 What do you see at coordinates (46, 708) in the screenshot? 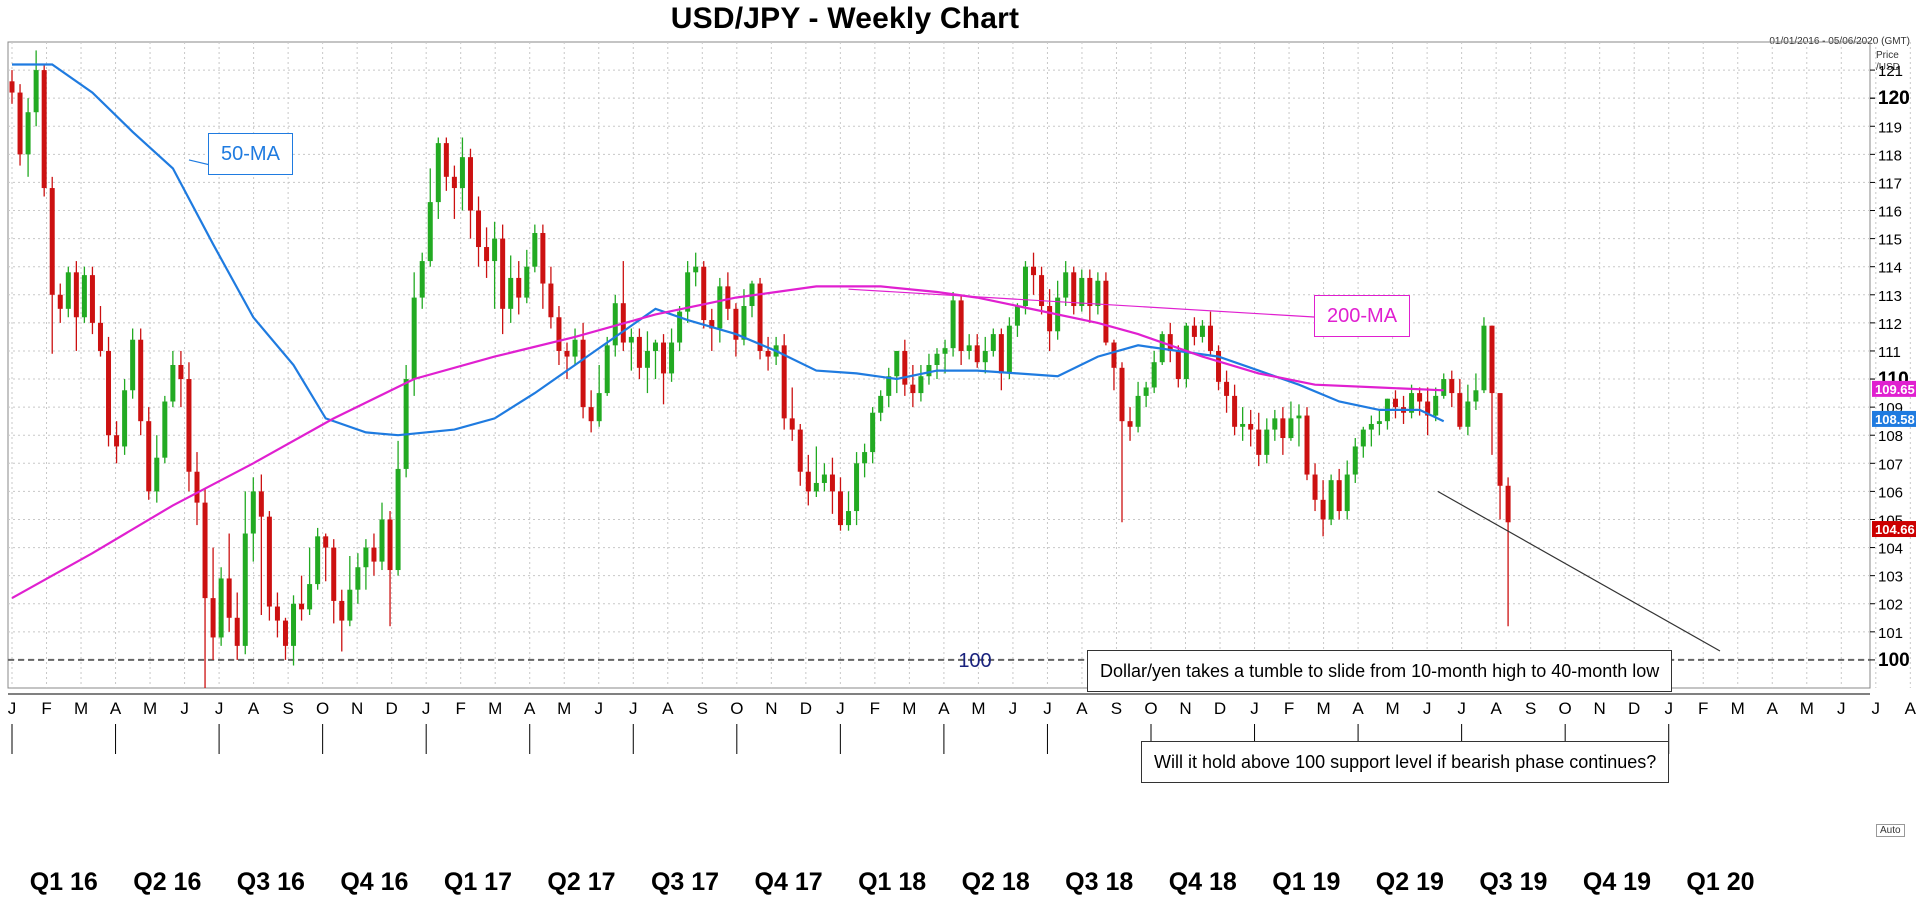
I see `month-label: F` at bounding box center [46, 708].